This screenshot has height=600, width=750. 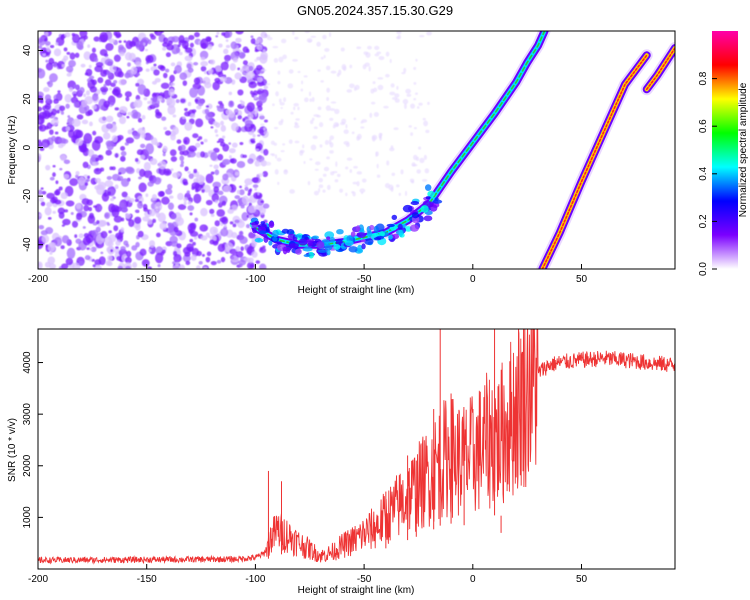 What do you see at coordinates (308, 574) in the screenshot?
I see `snr-x-ticks: -200 -150 -100 -50 0 50` at bounding box center [308, 574].